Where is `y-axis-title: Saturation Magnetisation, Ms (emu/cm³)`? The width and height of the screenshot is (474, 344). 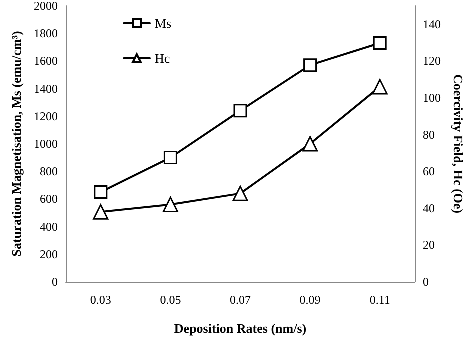 y-axis-title: Saturation Magnetisation, Ms (emu/cm³) is located at coordinates (16, 144).